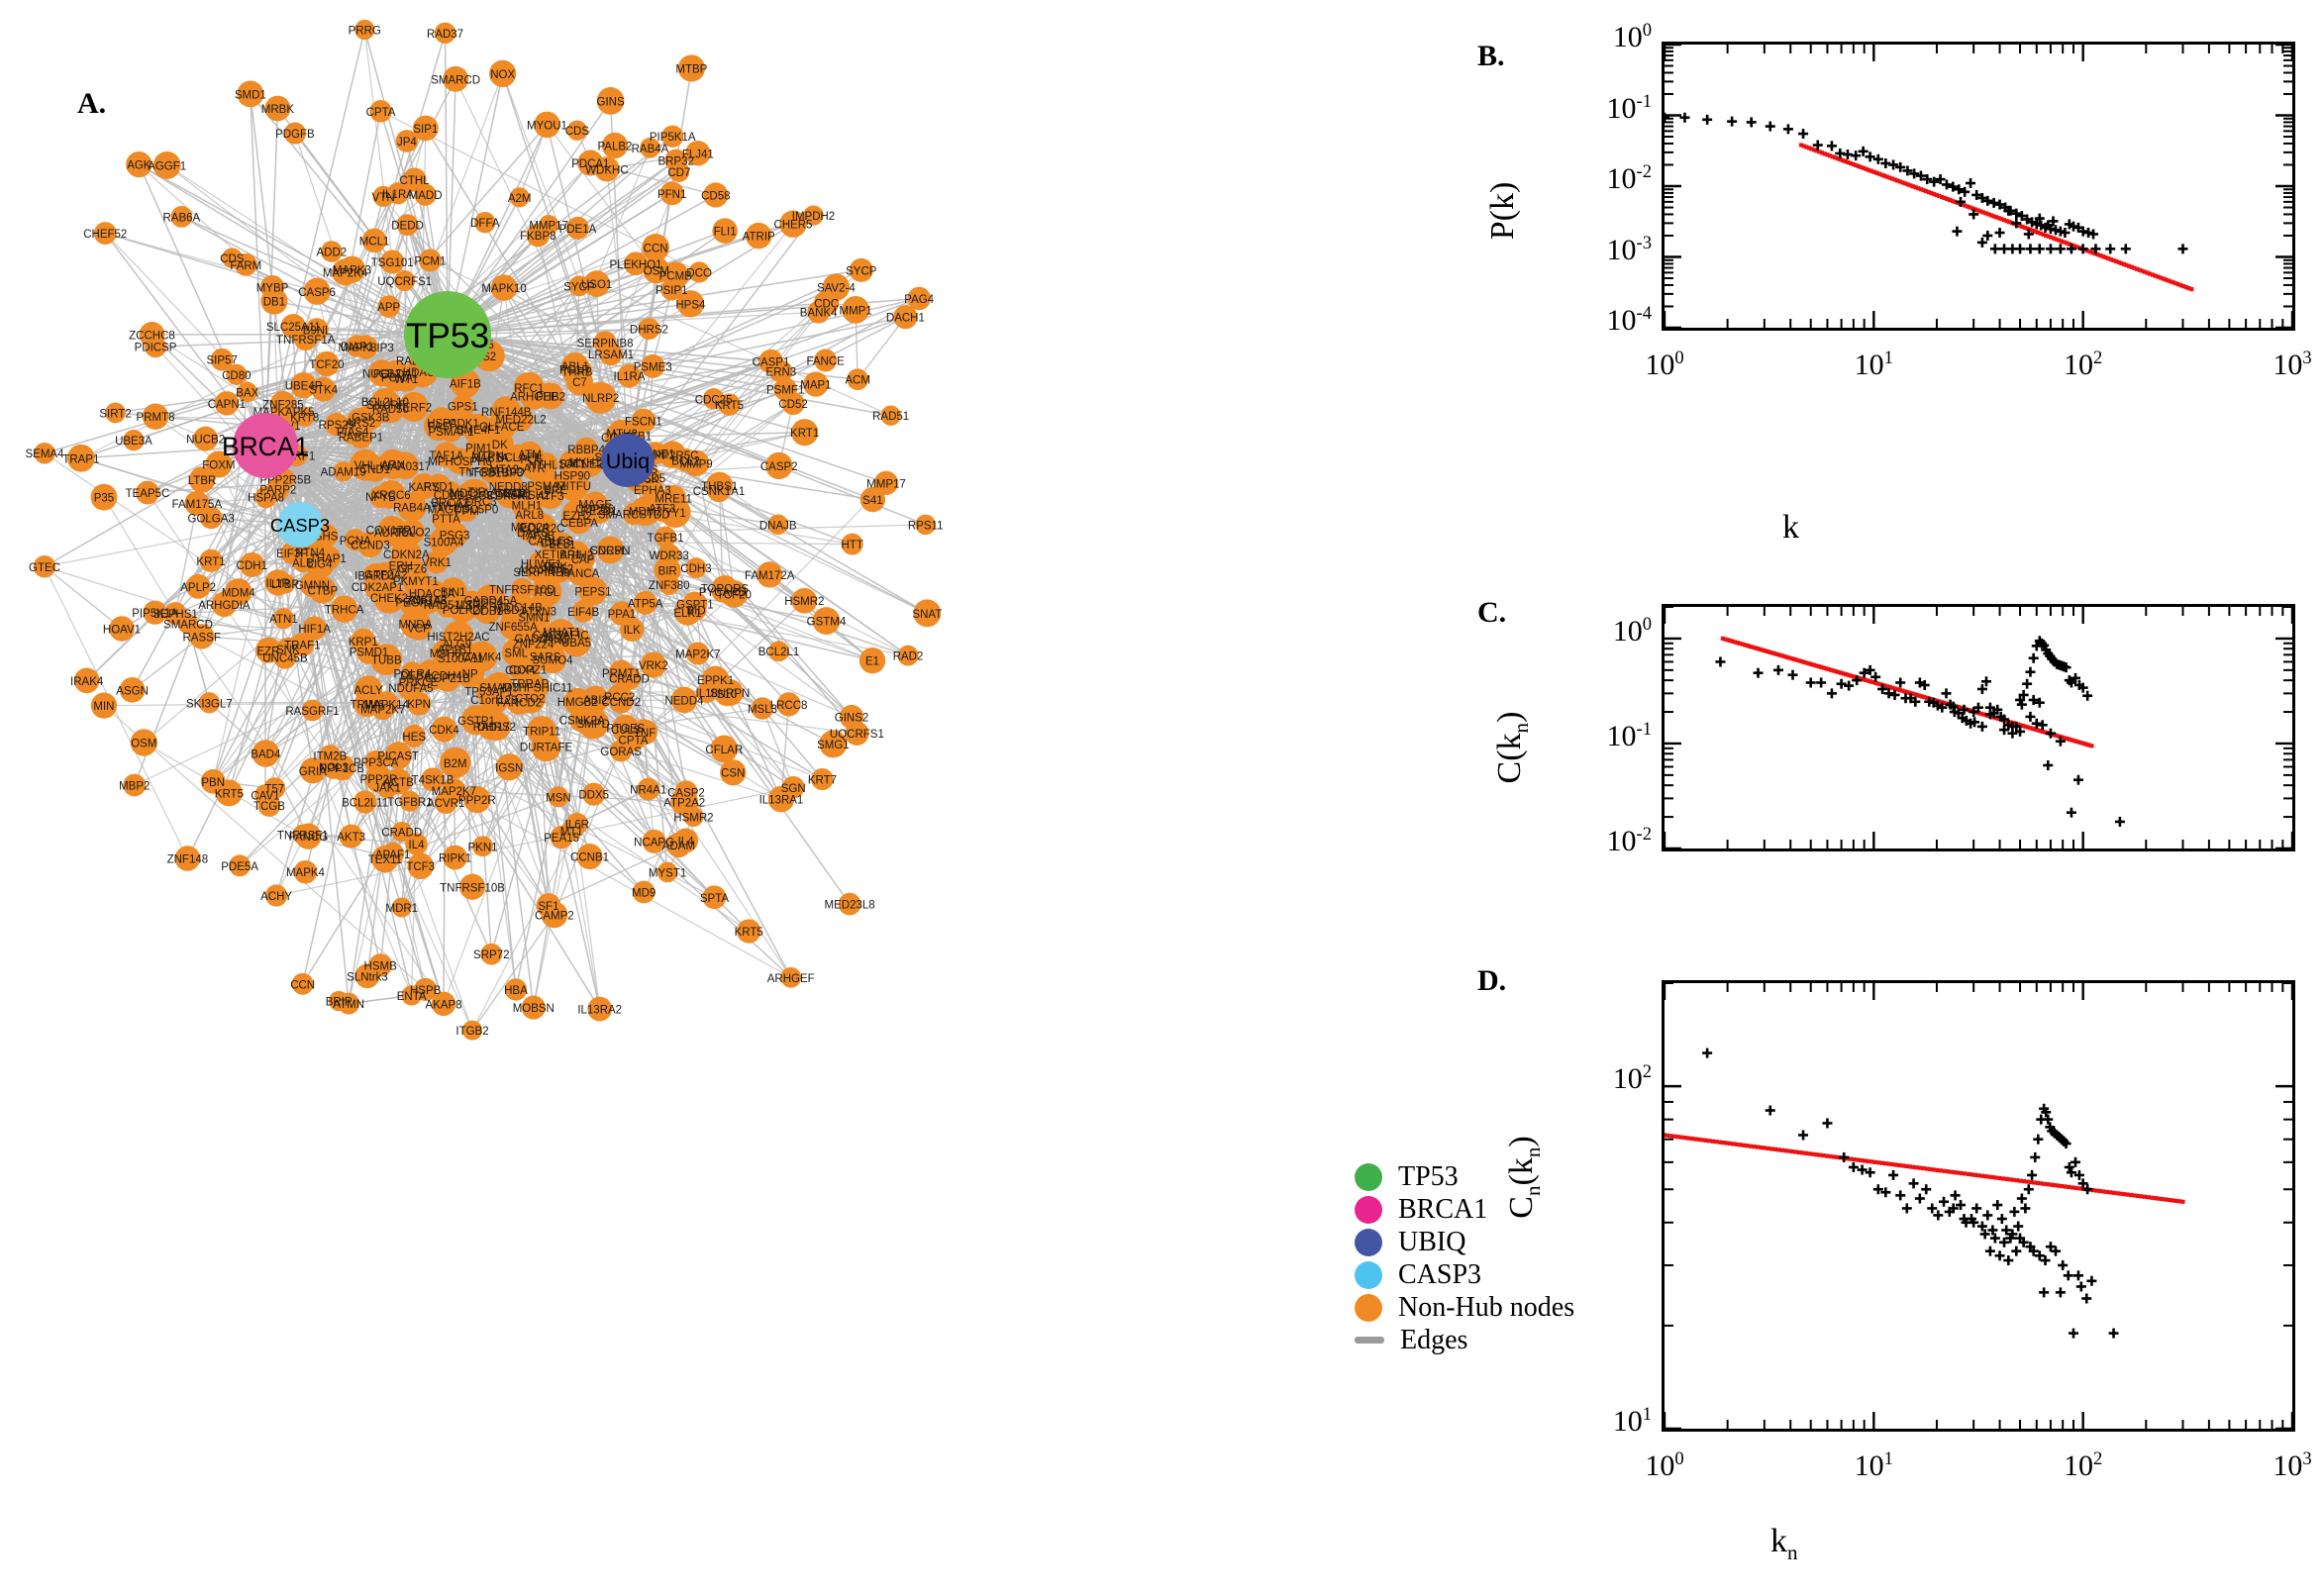  Describe the element at coordinates (439, 420) in the screenshot. I see `network-hub-nodes: TP53 BRCA1 Ubiq CASP3` at that location.